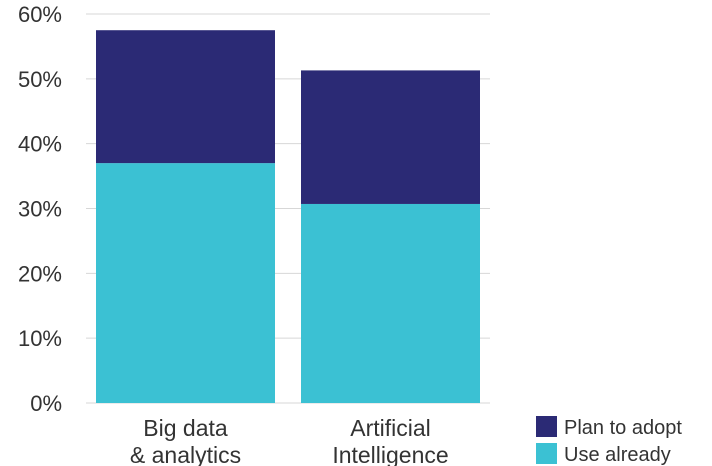 The height and width of the screenshot is (466, 712). What do you see at coordinates (390, 440) in the screenshot?
I see `x-category-label: Artificial Intelligence` at bounding box center [390, 440].